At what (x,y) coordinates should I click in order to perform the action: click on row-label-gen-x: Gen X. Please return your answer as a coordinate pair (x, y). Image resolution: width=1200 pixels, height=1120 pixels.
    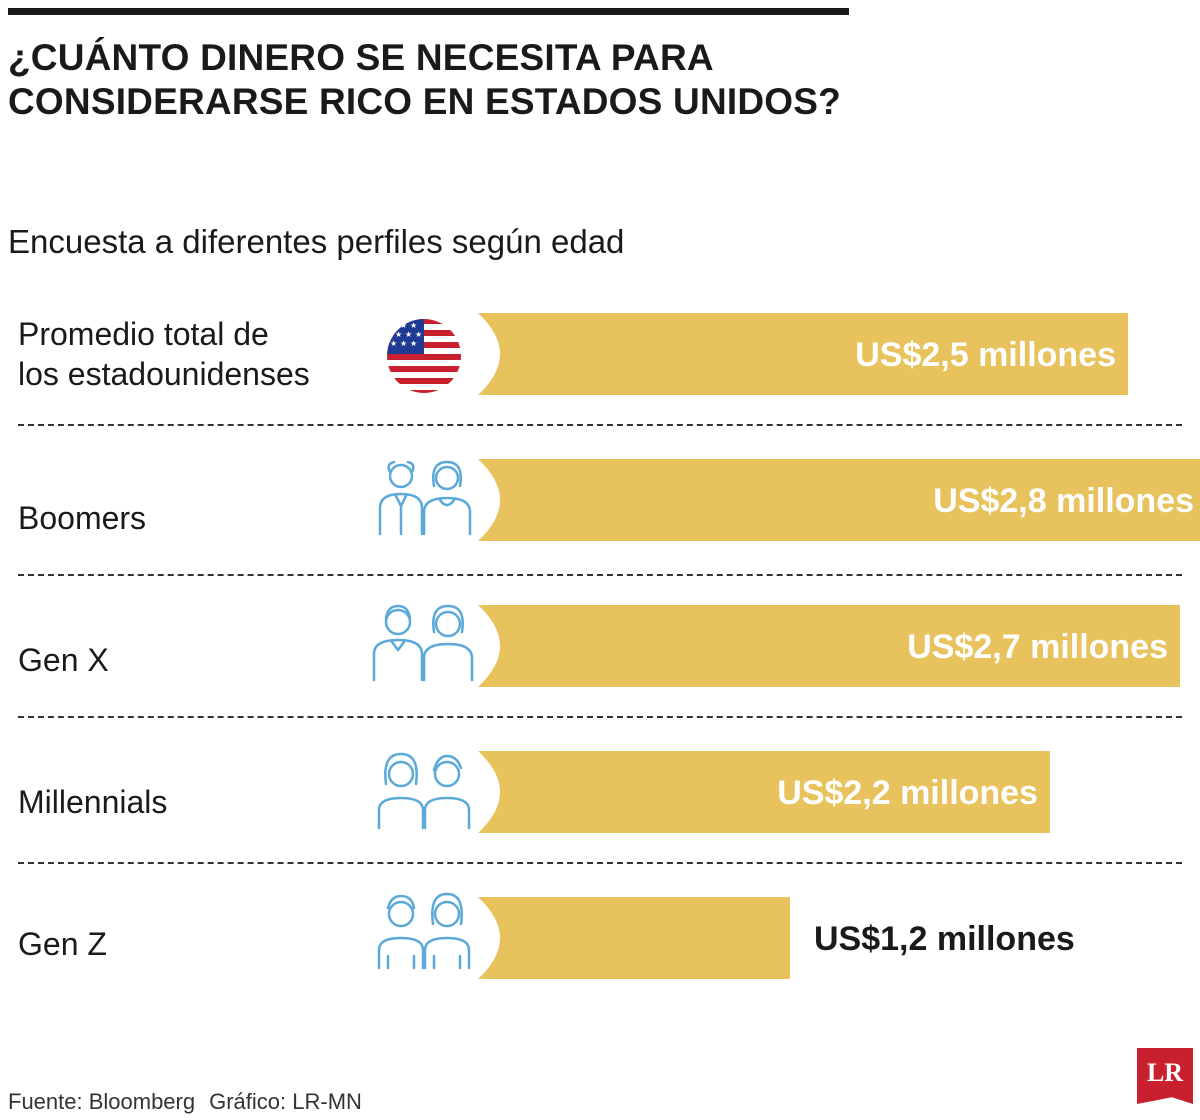
    Looking at the image, I should click on (63, 660).